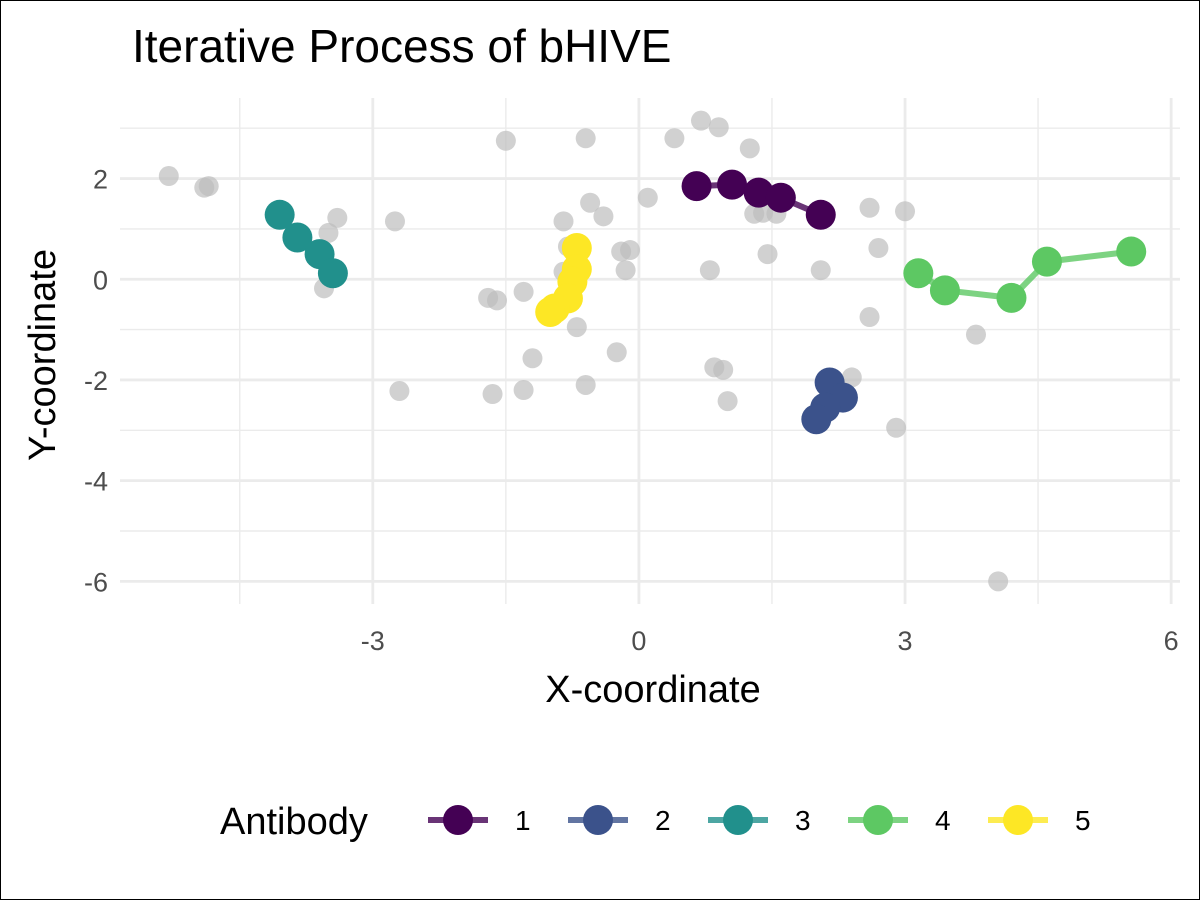 The height and width of the screenshot is (900, 1200). I want to click on legend-item-1: 1, so click(479, 820).